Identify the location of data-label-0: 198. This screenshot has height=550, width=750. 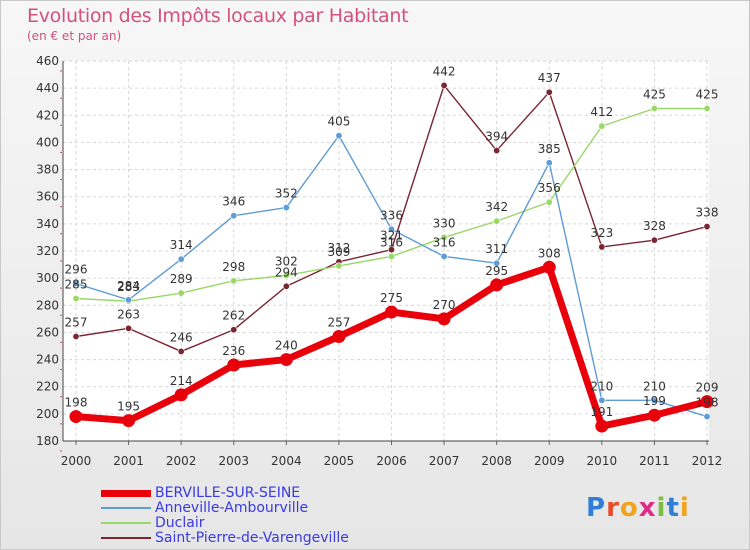
(76, 403).